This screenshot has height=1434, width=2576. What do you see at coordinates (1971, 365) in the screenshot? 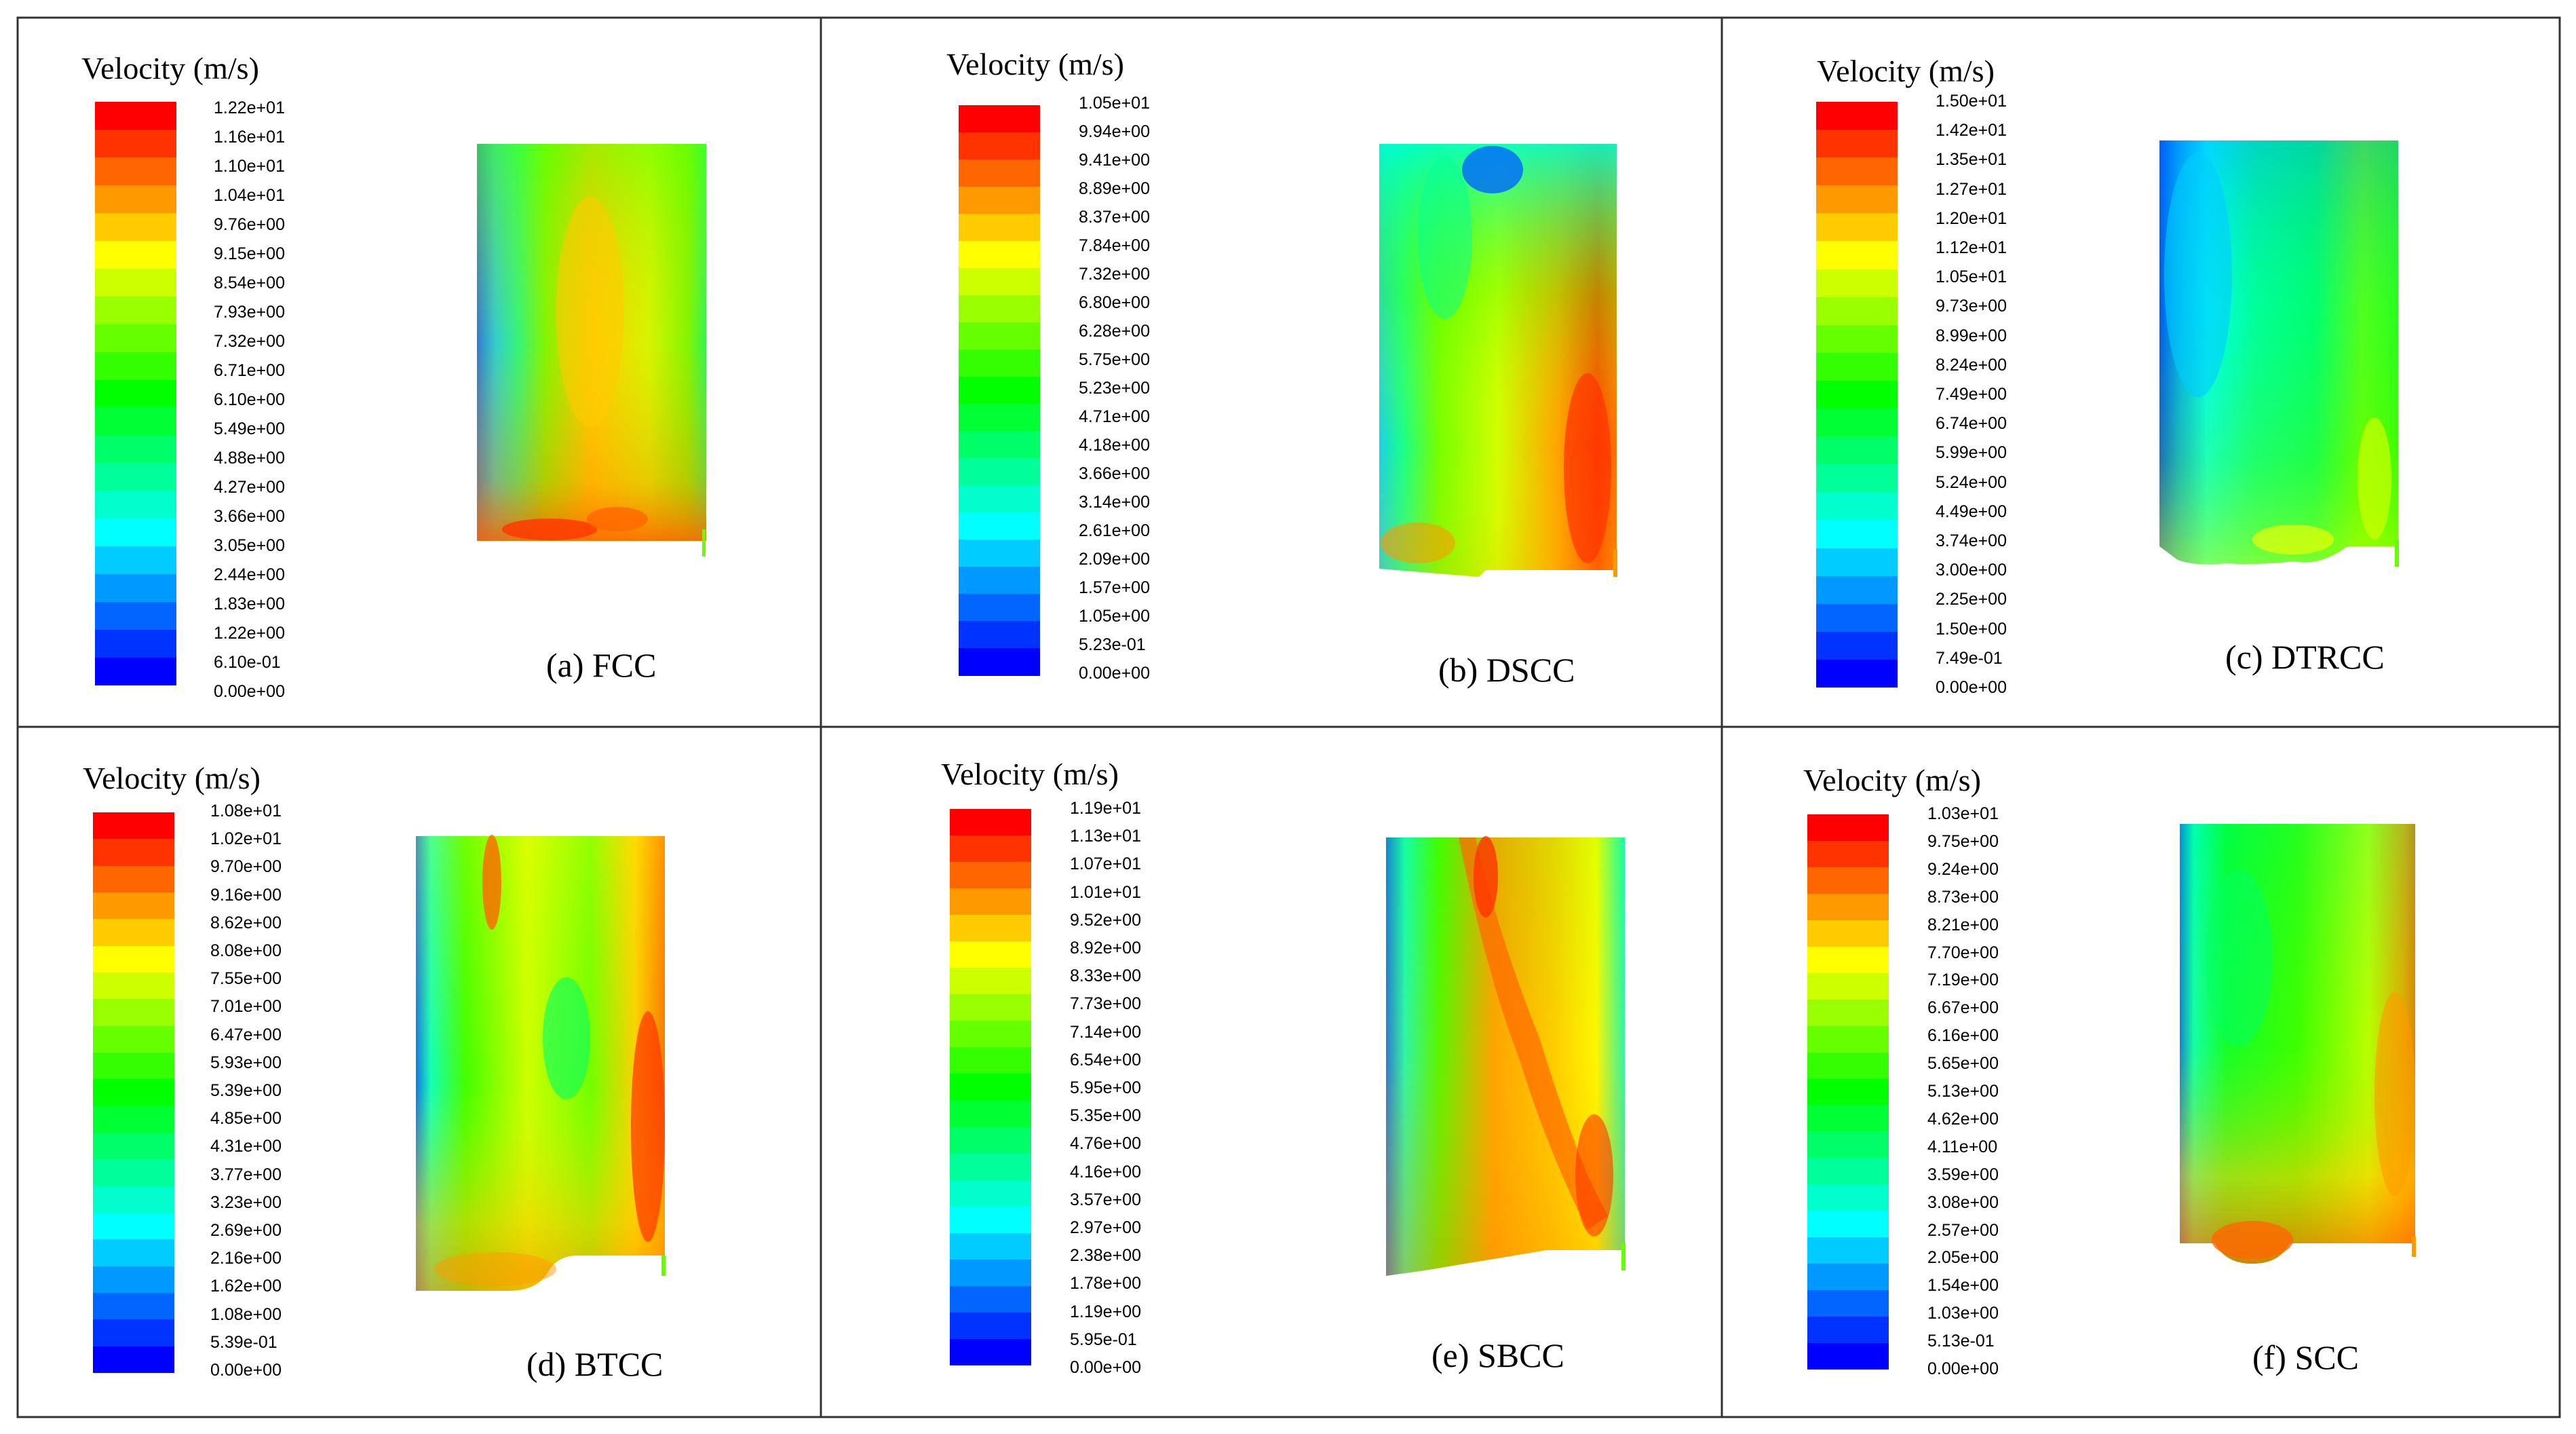
I see `colorbar-tick-label: 8.24e+00` at bounding box center [1971, 365].